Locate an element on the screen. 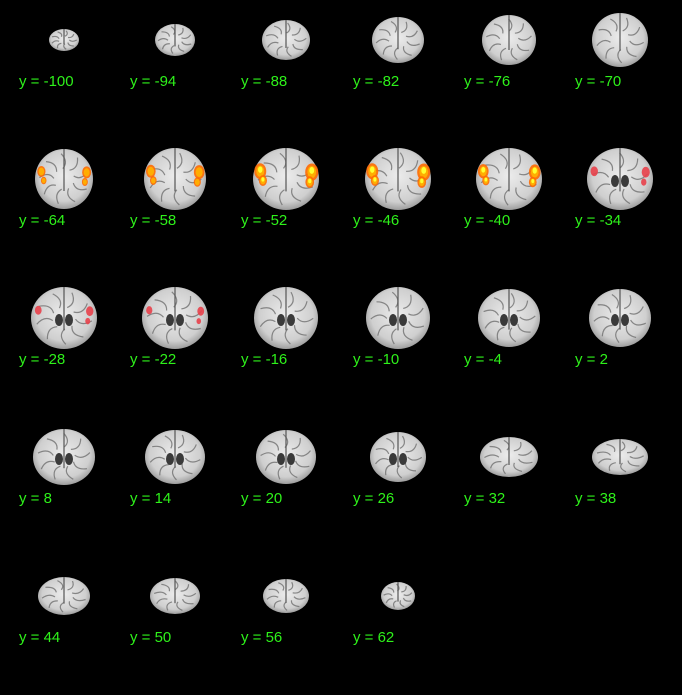  slice-panel: y = -46 is located at coordinates (389, 208).